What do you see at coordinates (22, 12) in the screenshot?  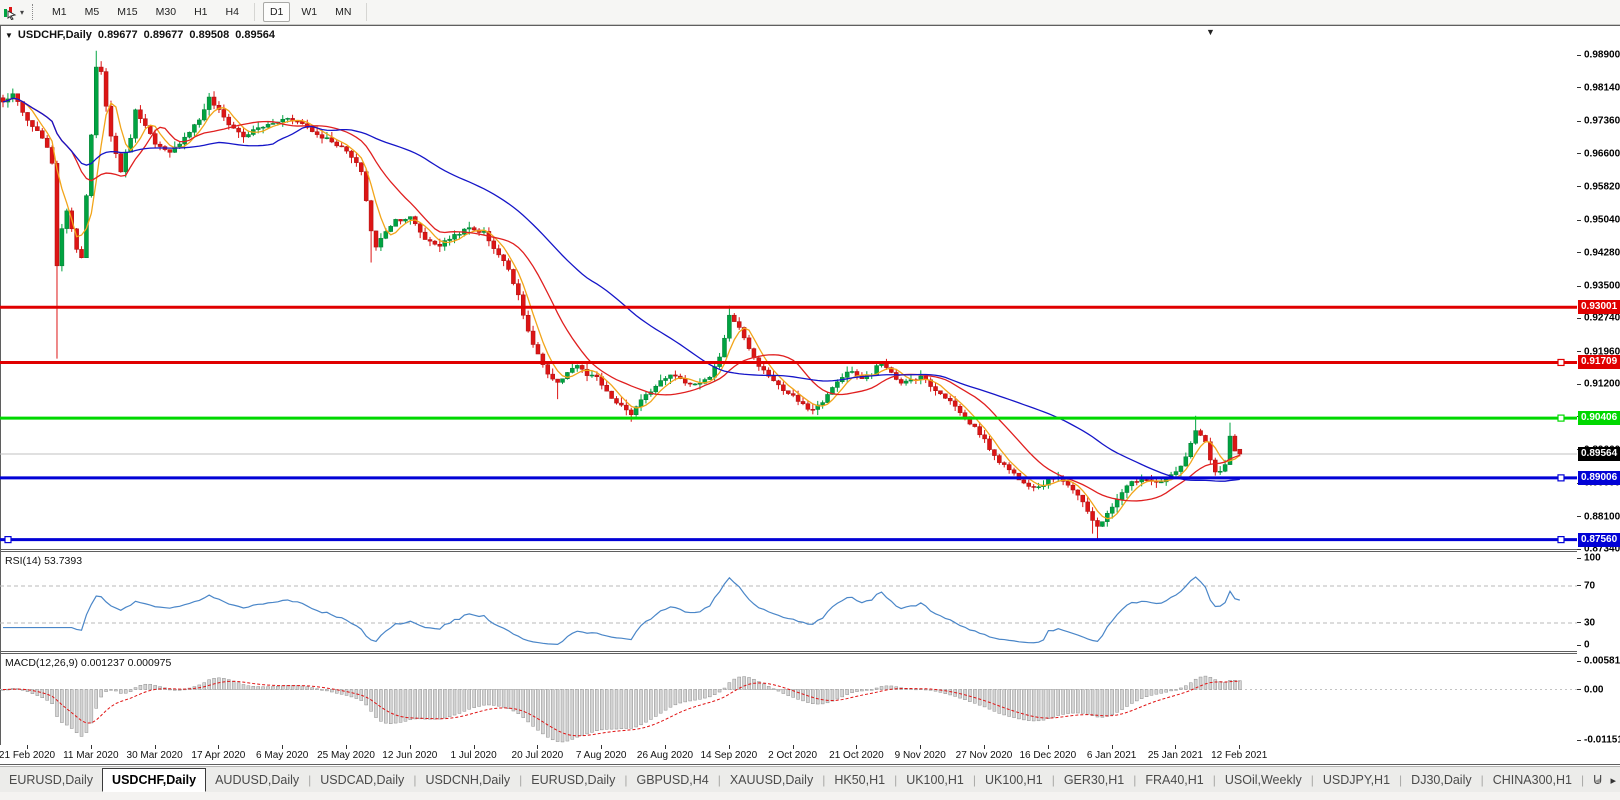 I see `chevron-down-icon: ▾` at bounding box center [22, 12].